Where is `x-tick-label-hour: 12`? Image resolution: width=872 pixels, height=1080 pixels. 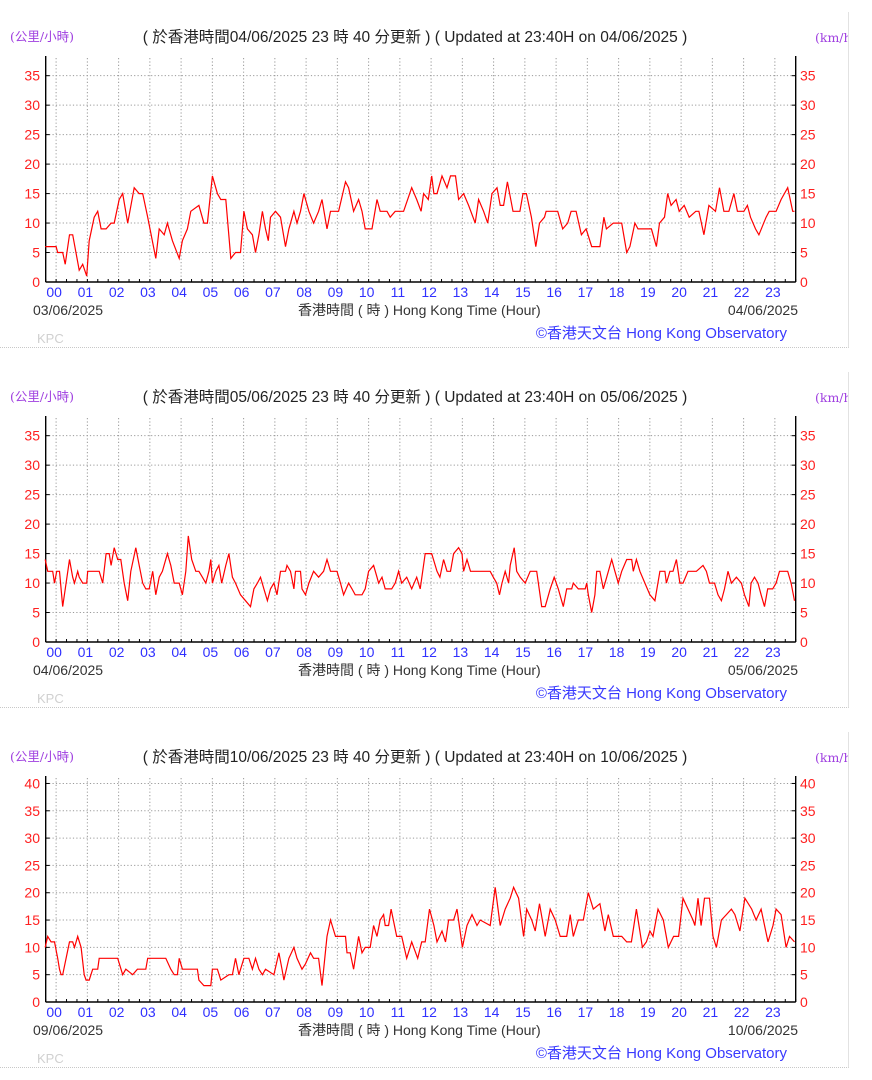
x-tick-label-hour: 12 is located at coordinates (429, 292).